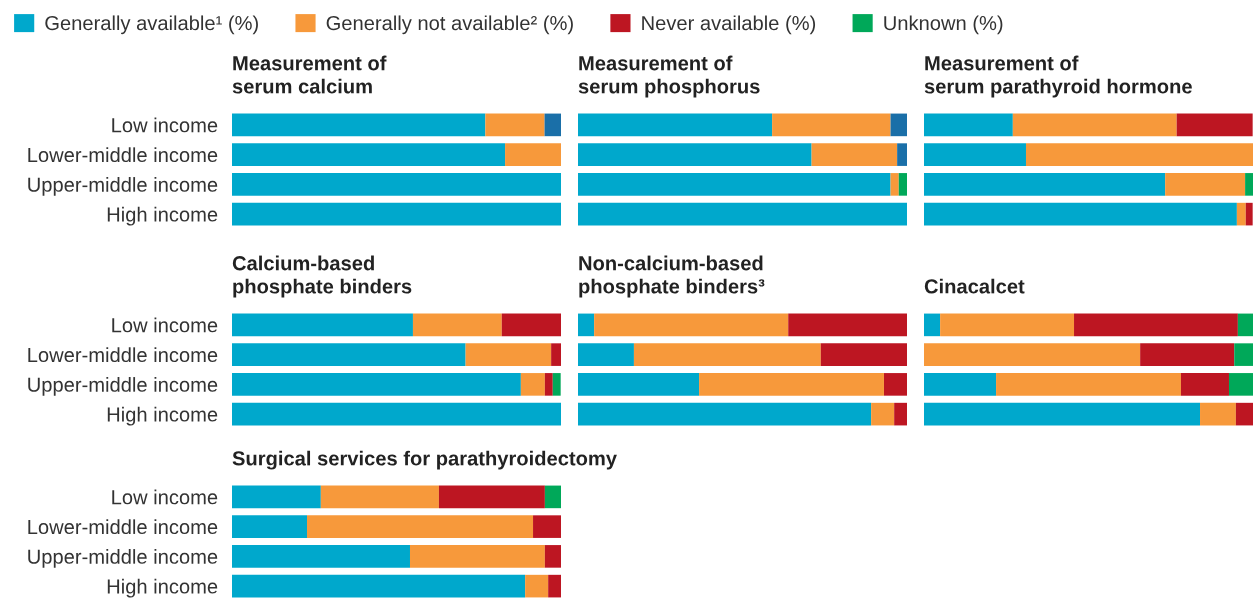 The height and width of the screenshot is (605, 1258). Describe the element at coordinates (974, 286) in the screenshot. I see `chart-title: Cinacalcet` at that location.